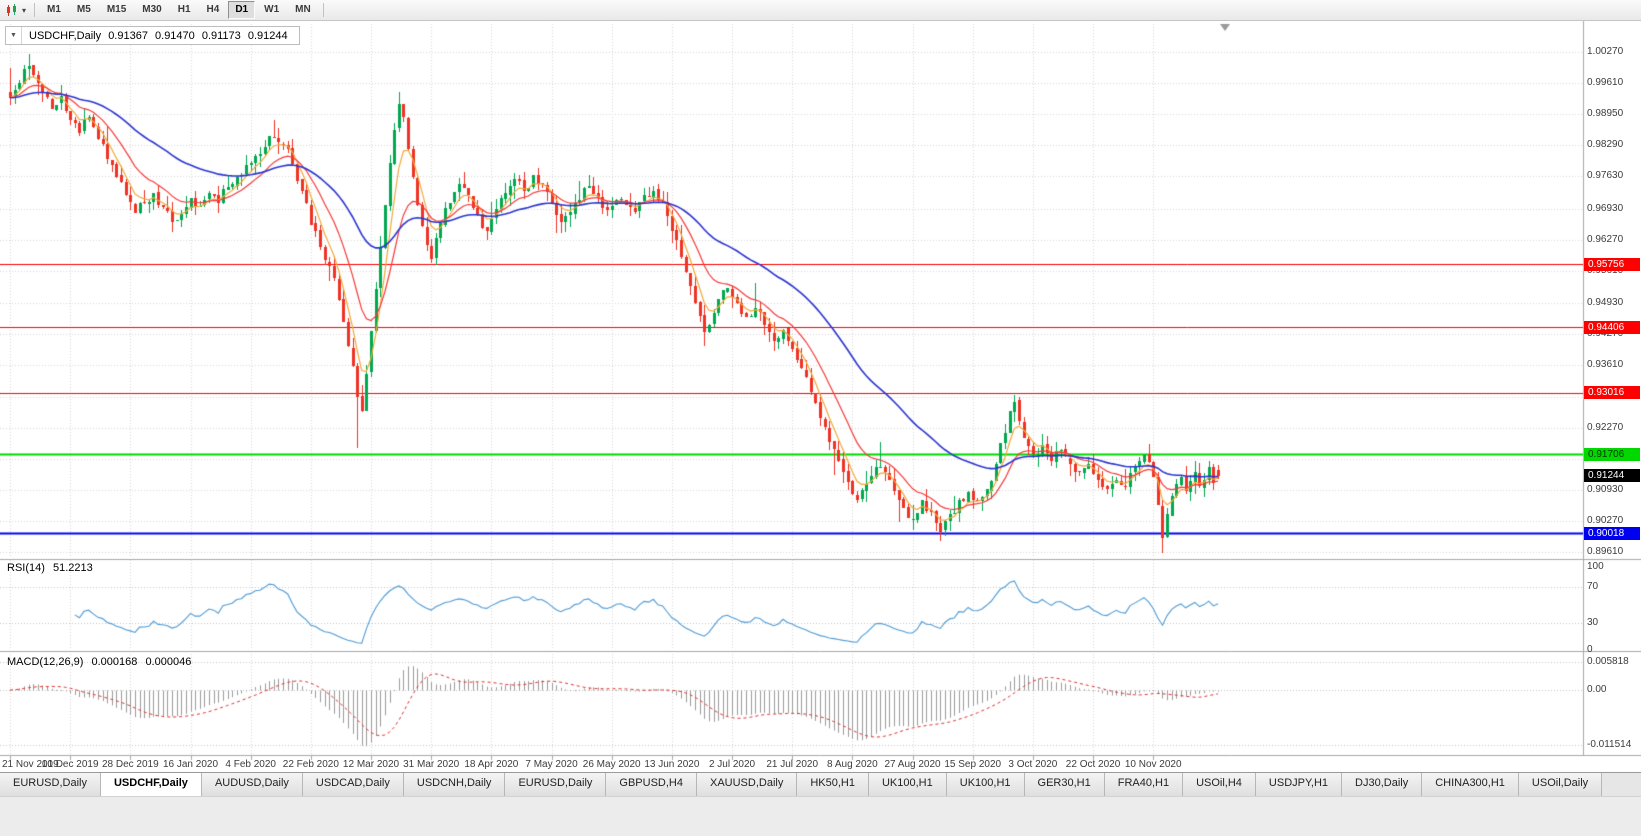 The image size is (1641, 836). I want to click on chart-tab-gbpusd-h4: GBPUSD,H4, so click(651, 785).